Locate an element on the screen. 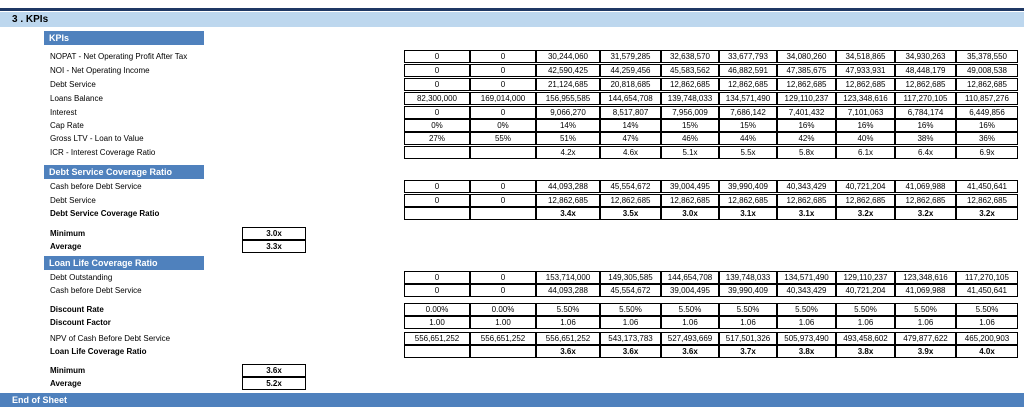  kpis-cell: 123,348,616 is located at coordinates (865, 98).